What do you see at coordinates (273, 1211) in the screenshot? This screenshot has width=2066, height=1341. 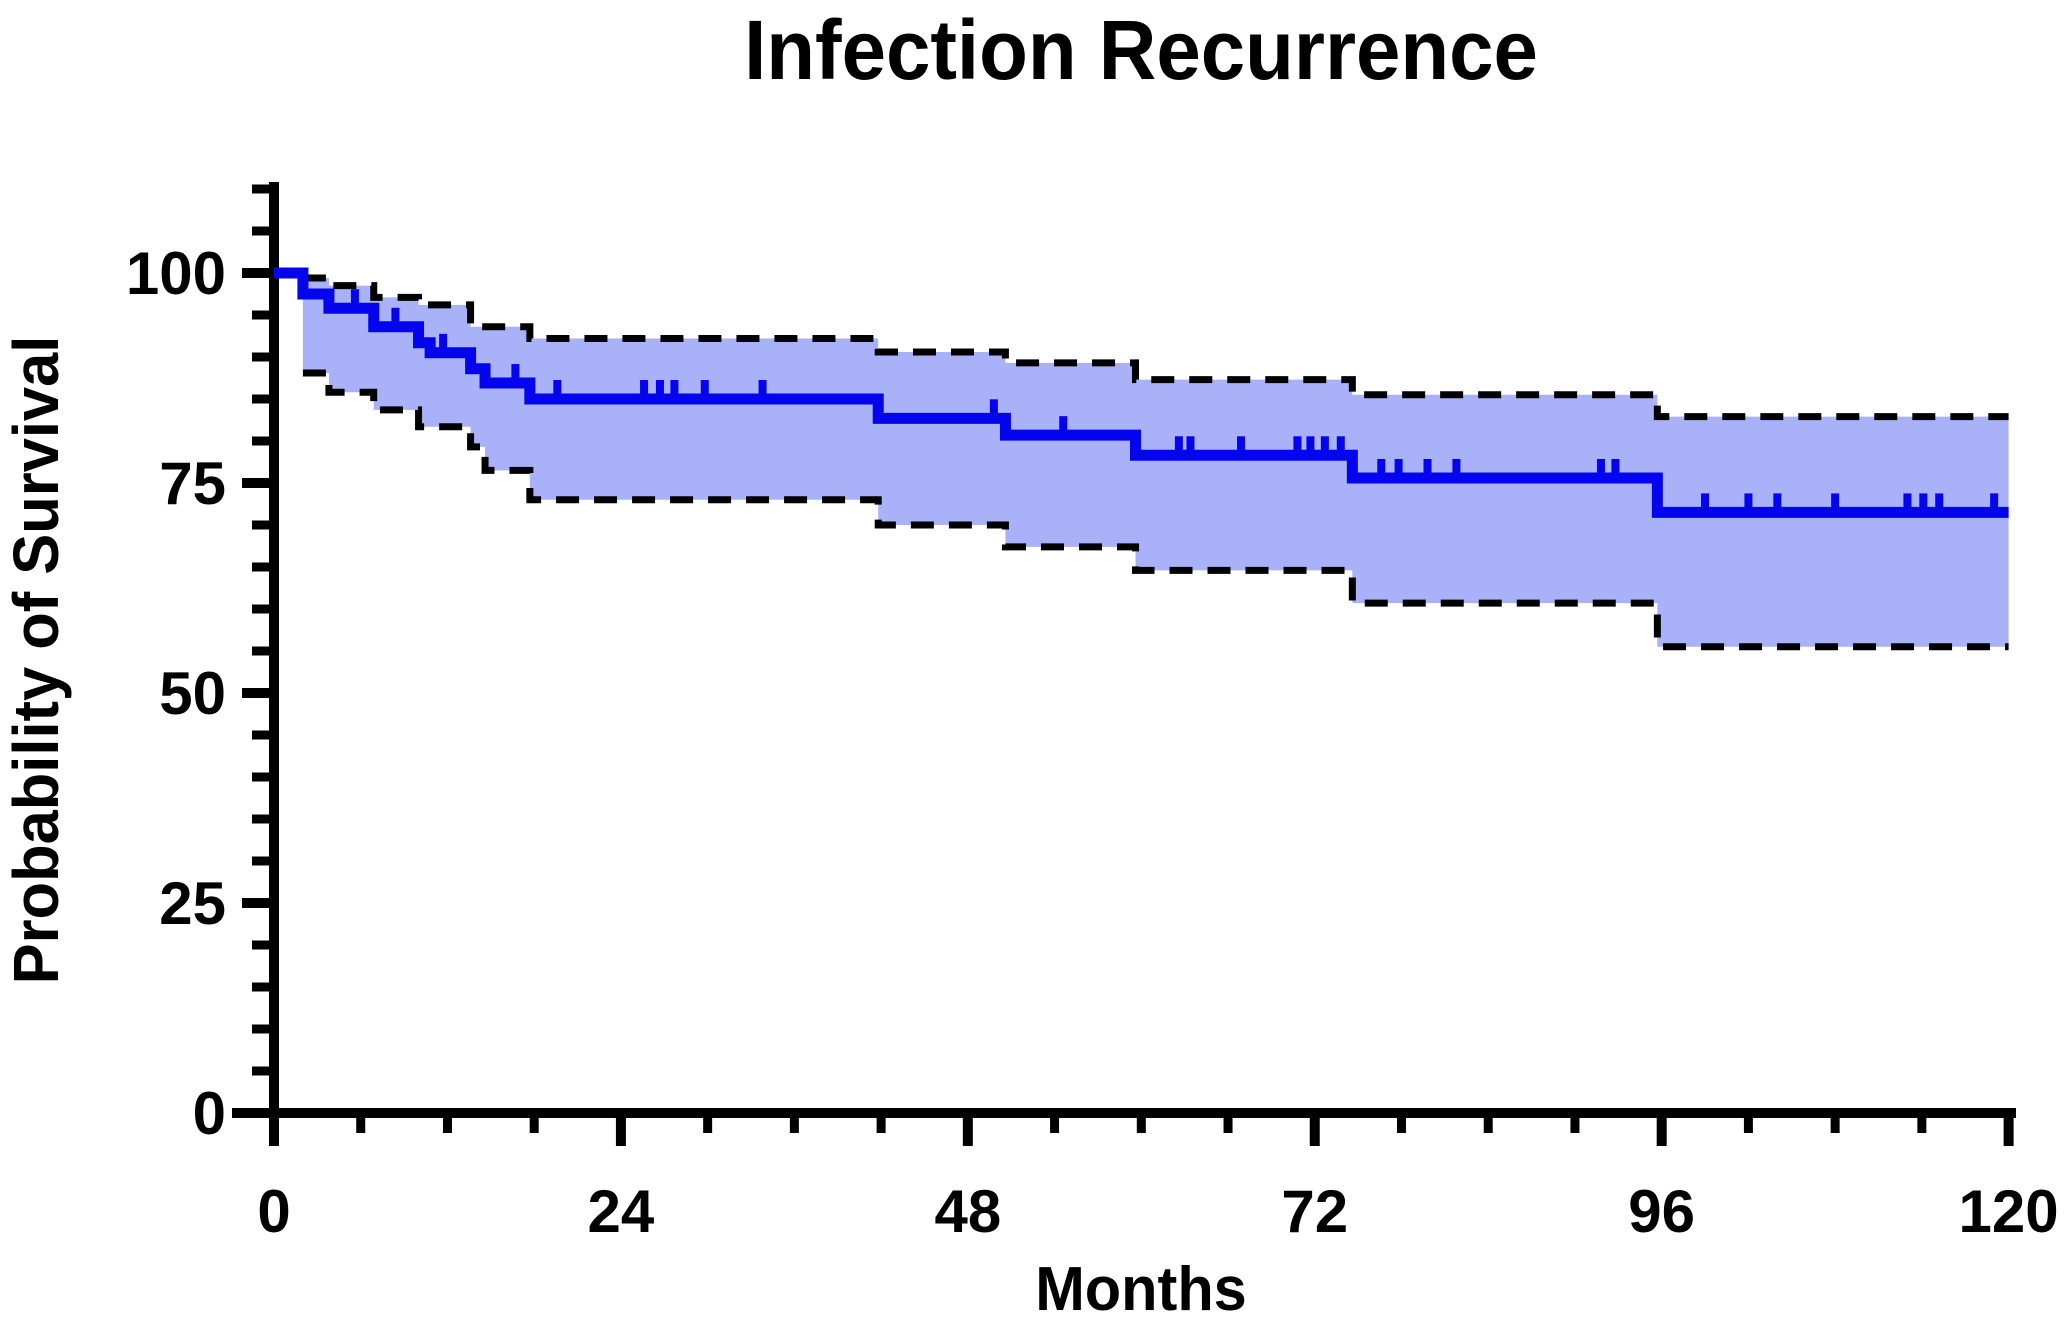 I see `x-tick-label: 0` at bounding box center [273, 1211].